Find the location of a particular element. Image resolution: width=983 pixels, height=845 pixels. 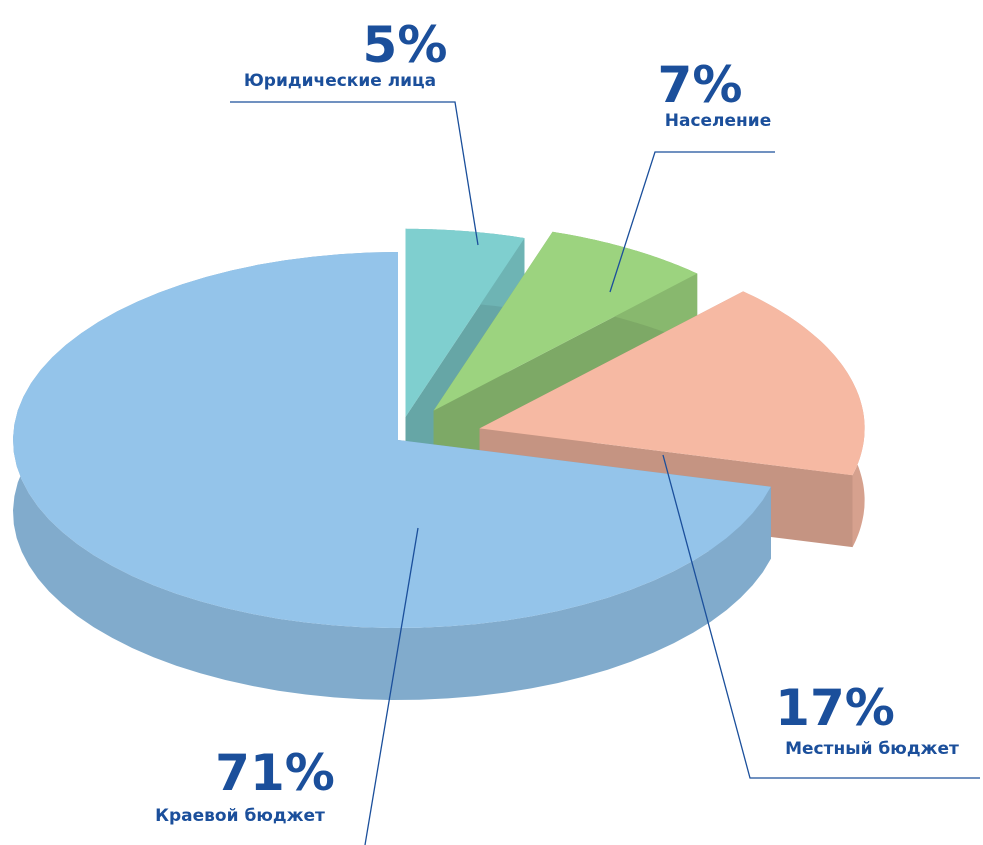

category-label: Местный бюджет is located at coordinates (872, 749).